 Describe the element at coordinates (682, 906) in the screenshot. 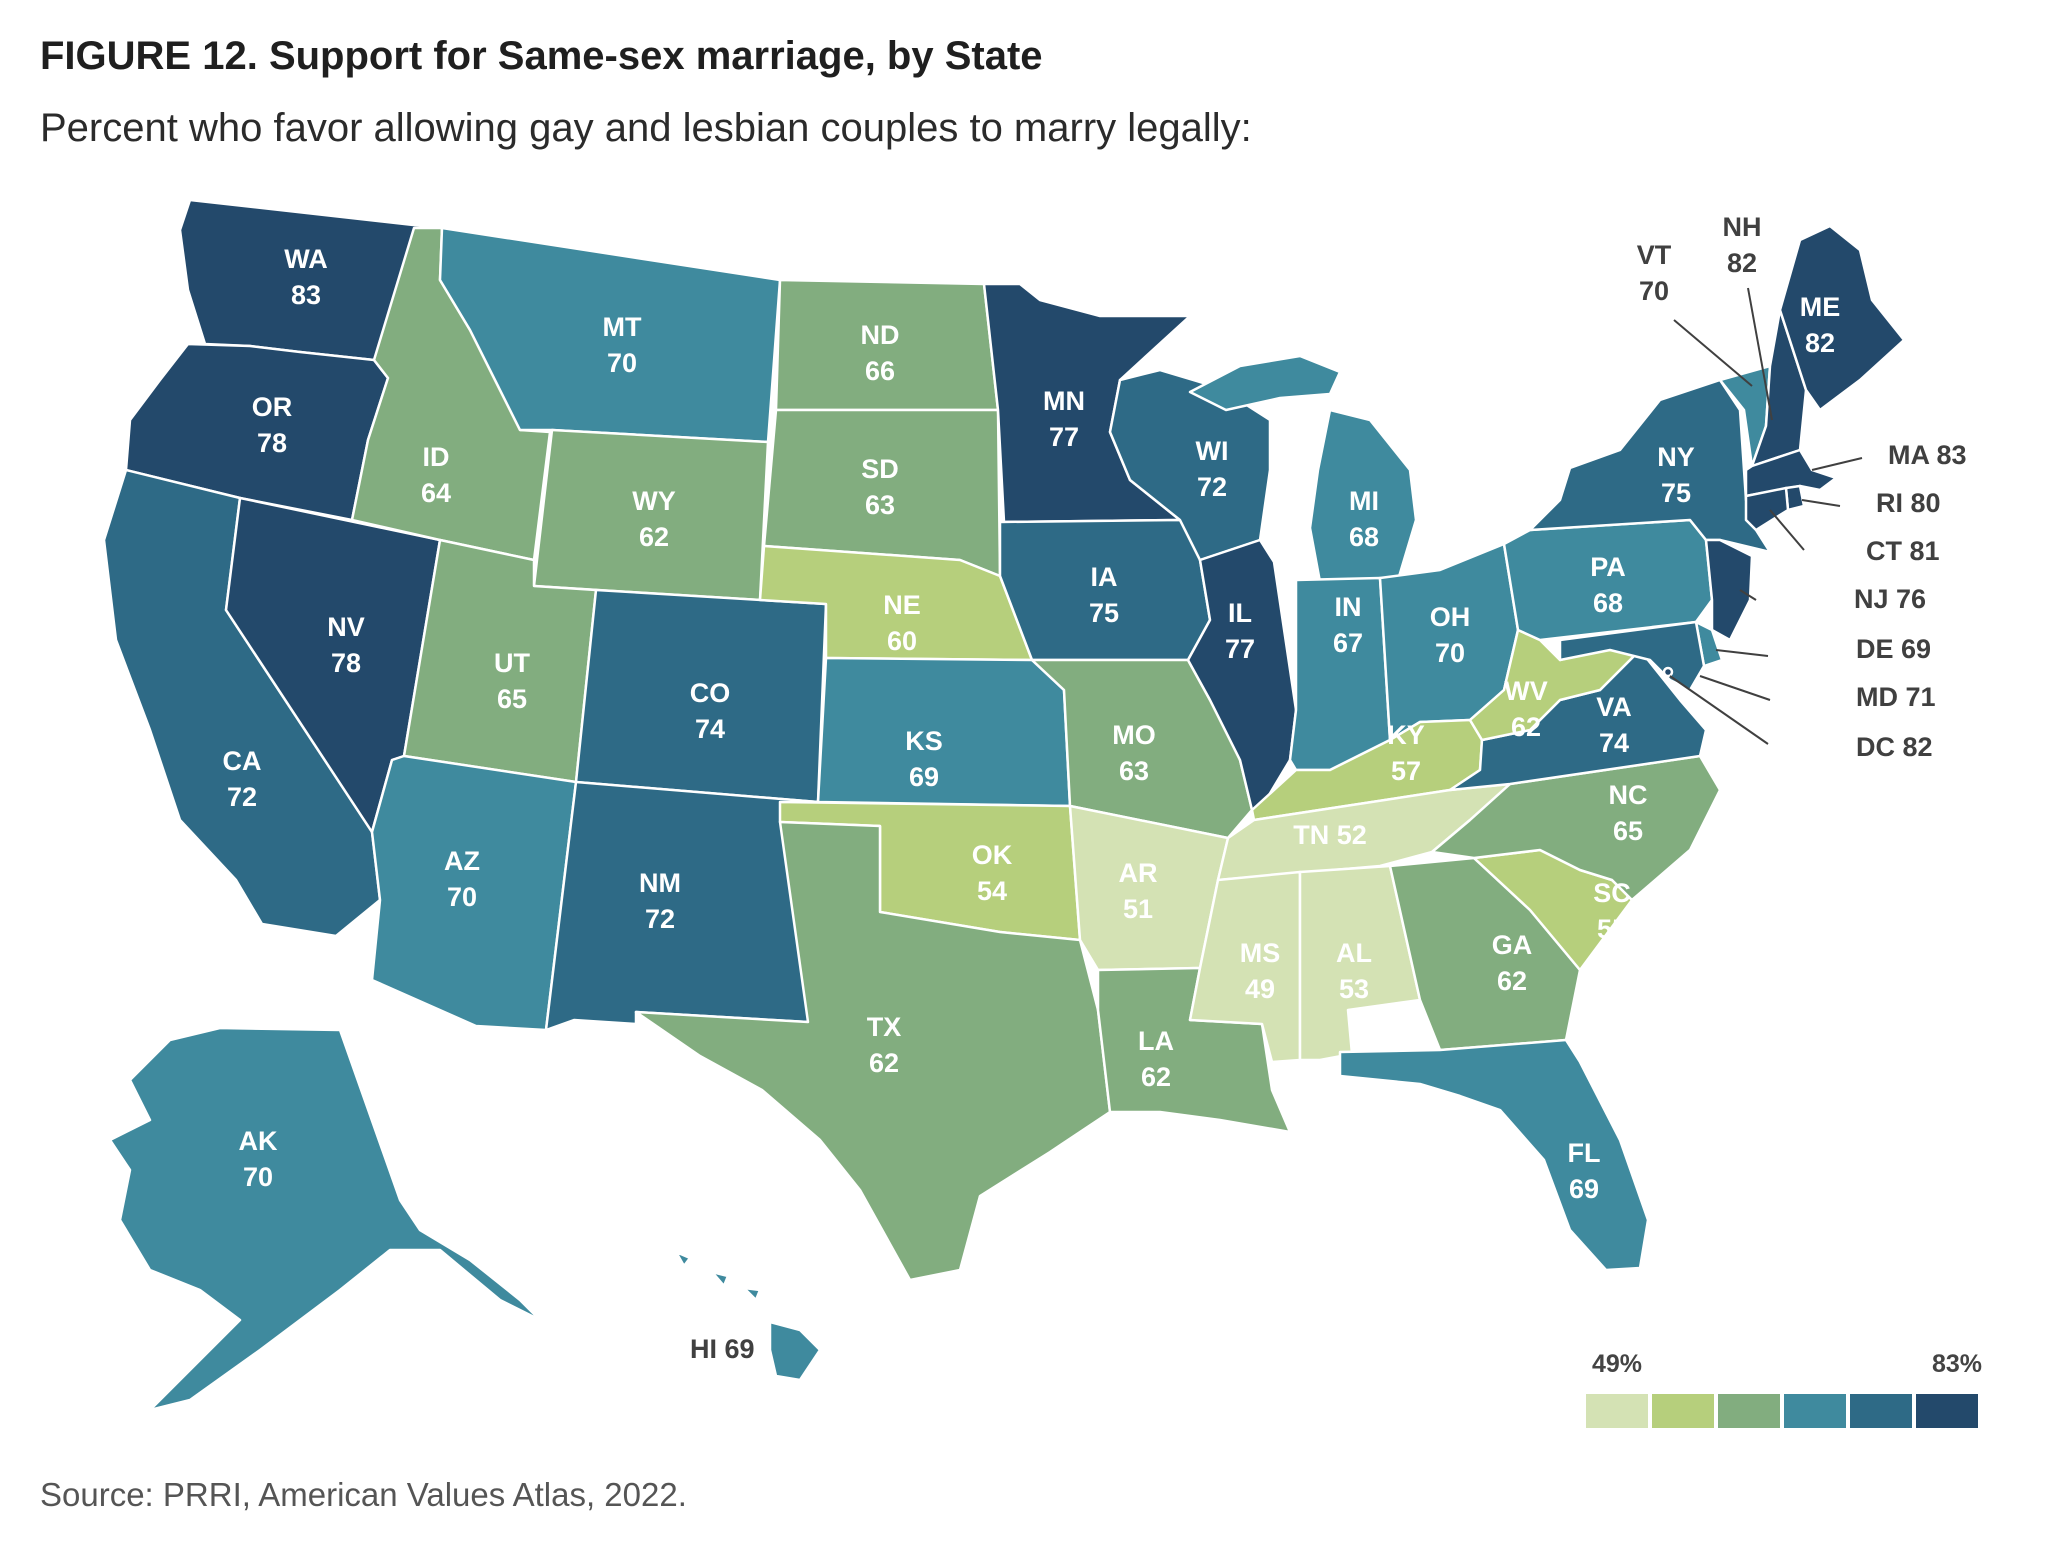

I see `state-shape-nm` at that location.